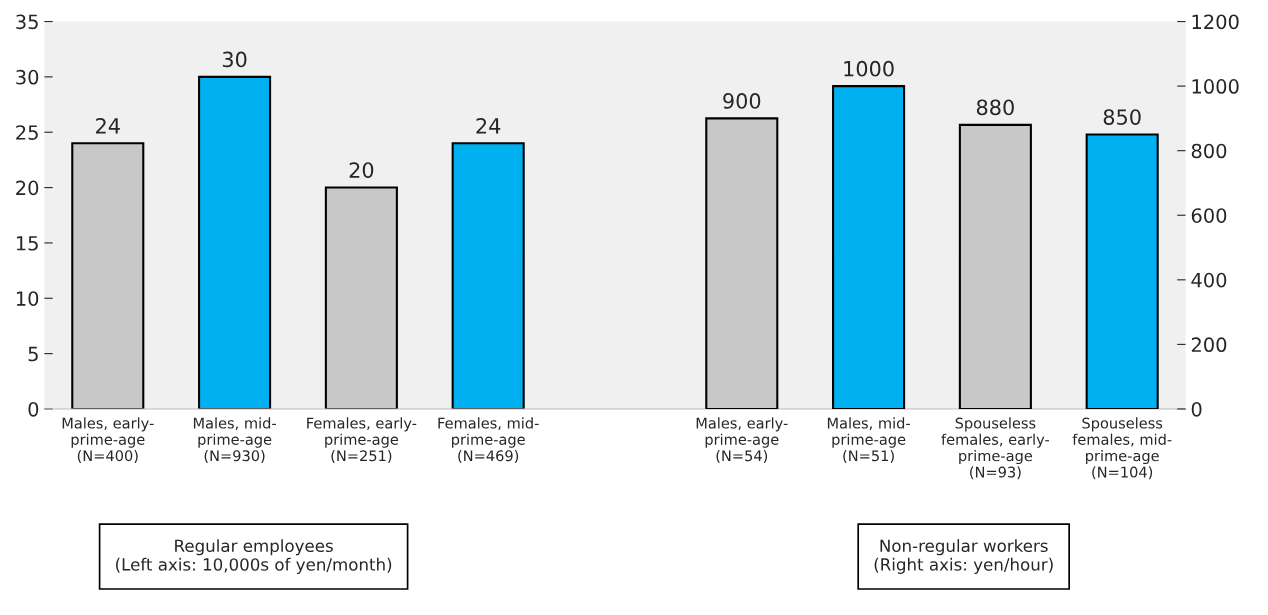 The height and width of the screenshot is (615, 1268). I want to click on text: Non-regular workers (Right axis: yen/hour), so click(963, 556).